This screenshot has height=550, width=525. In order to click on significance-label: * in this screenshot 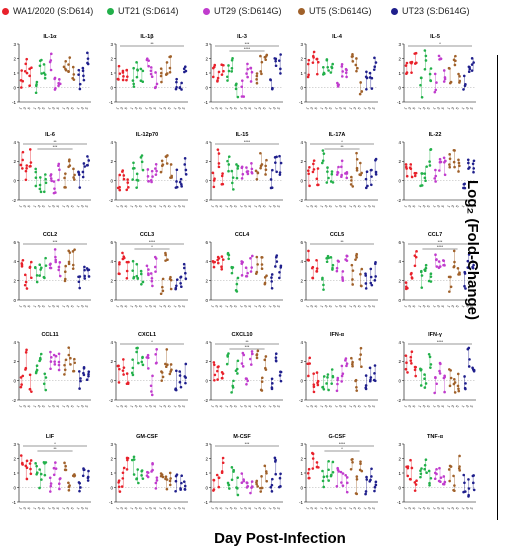, I will do `click(55, 443)`.